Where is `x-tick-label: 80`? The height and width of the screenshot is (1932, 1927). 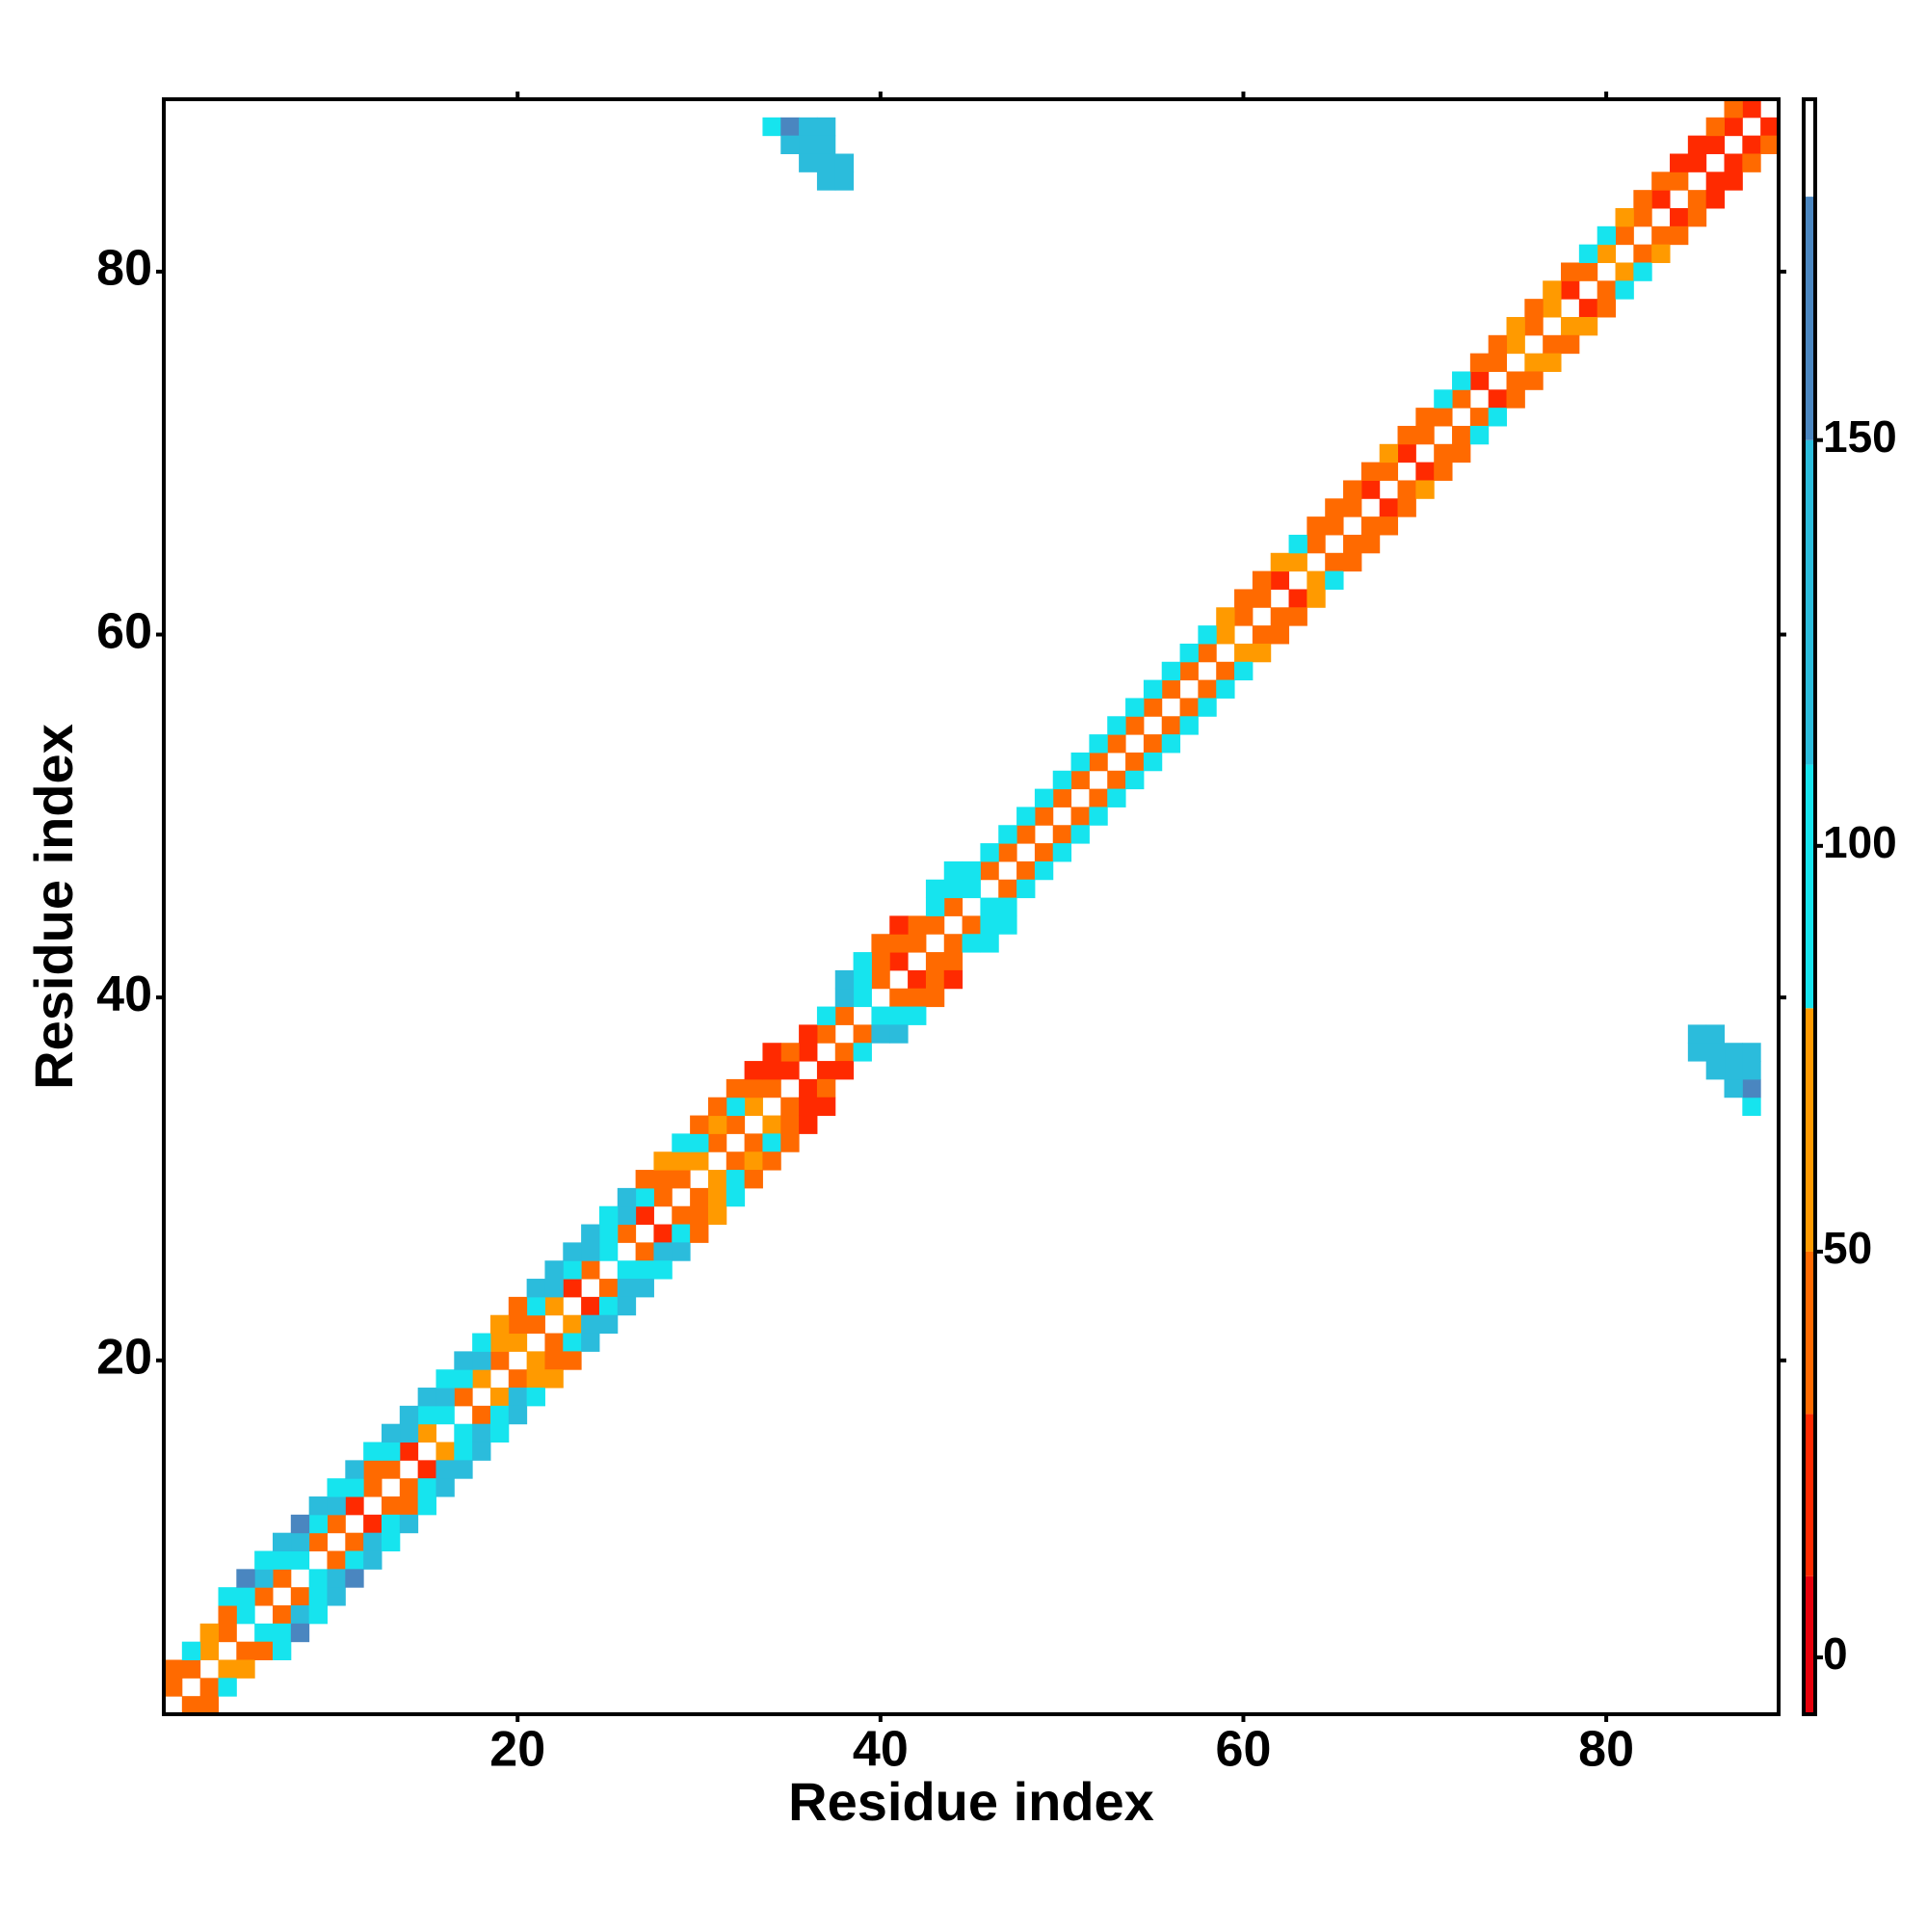 x-tick-label: 80 is located at coordinates (1606, 1750).